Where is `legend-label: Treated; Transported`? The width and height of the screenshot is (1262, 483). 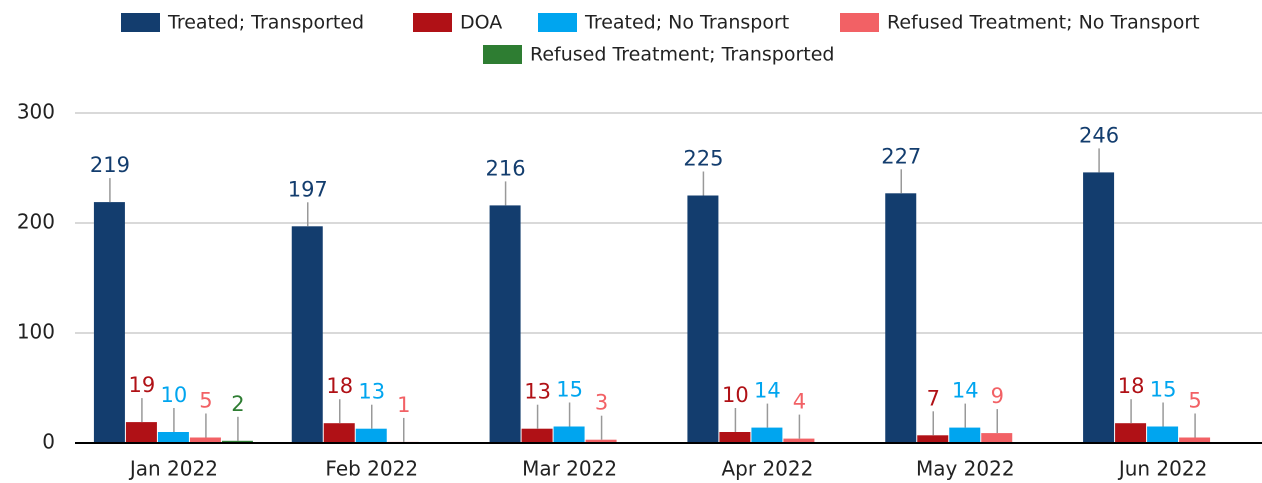
legend-label: Treated; Transported is located at coordinates (265, 23).